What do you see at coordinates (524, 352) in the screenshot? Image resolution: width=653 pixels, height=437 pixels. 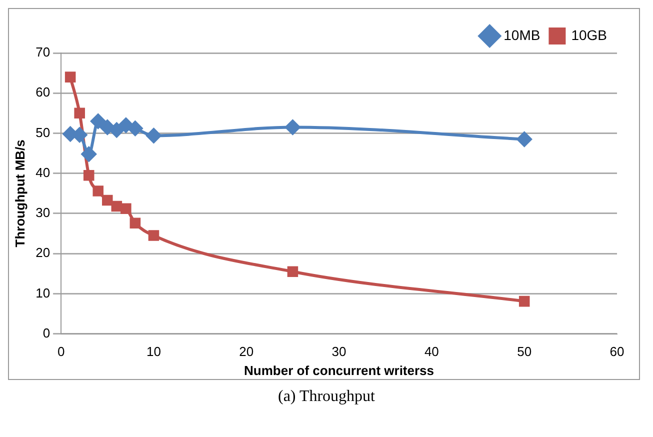 I see `x-tick-label: 50` at bounding box center [524, 352].